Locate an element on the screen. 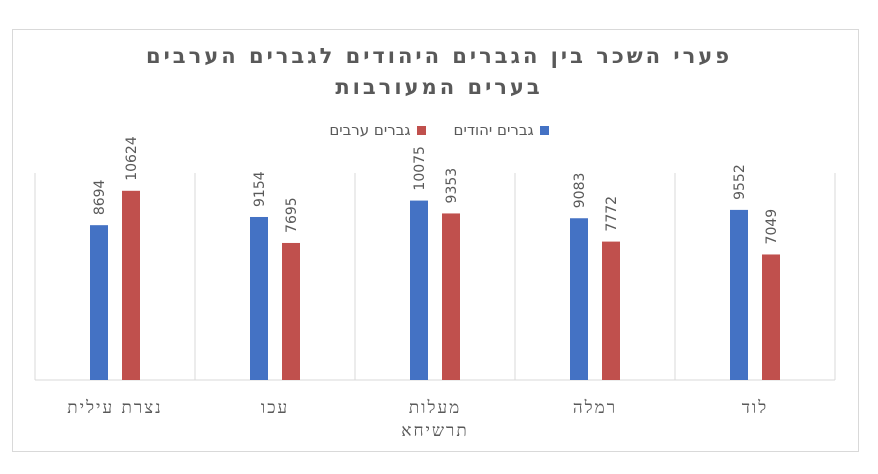  category-label-4: רמלה is located at coordinates (595, 408).